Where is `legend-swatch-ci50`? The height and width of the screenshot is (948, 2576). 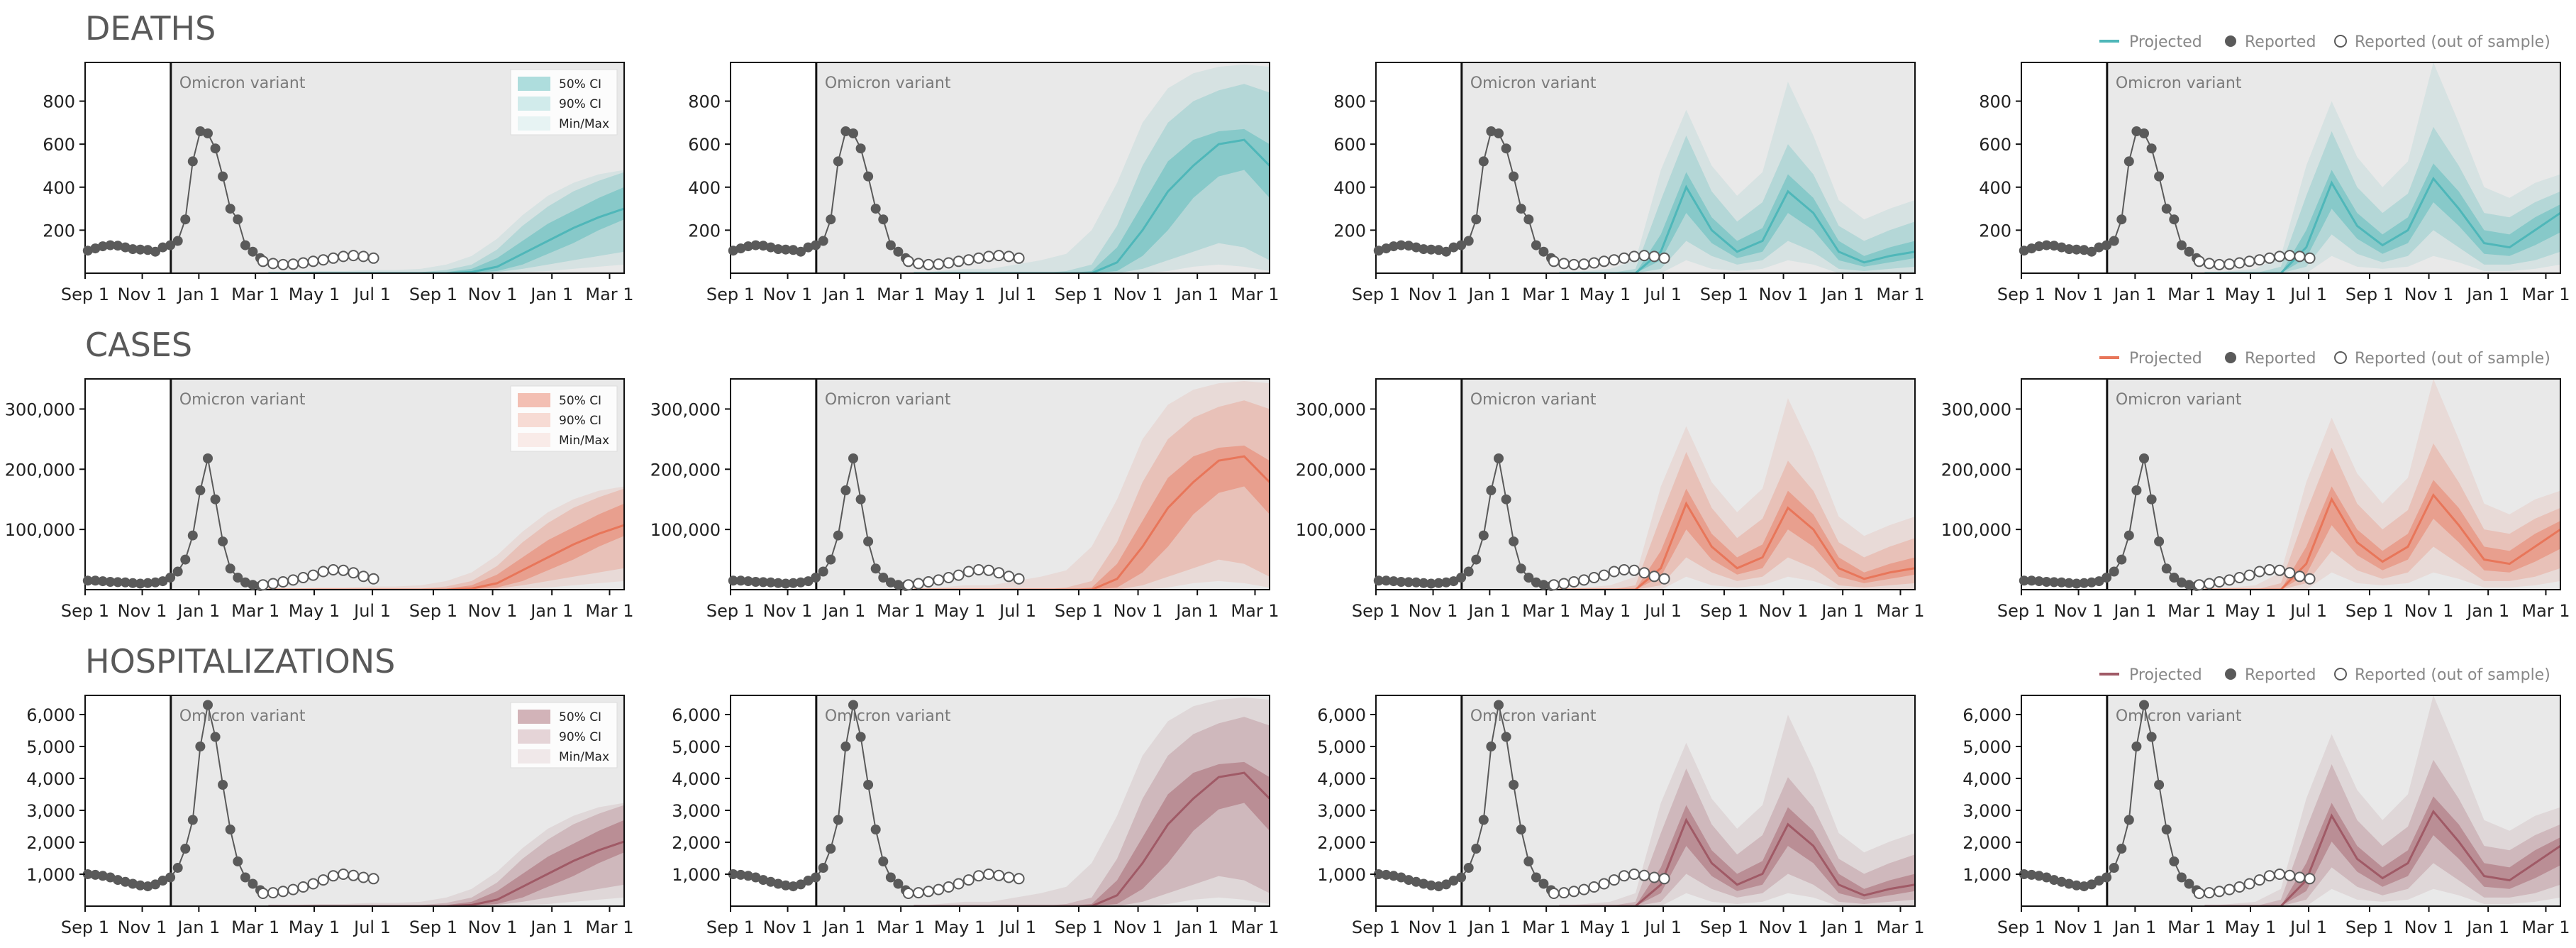 legend-swatch-ci50 is located at coordinates (534, 717).